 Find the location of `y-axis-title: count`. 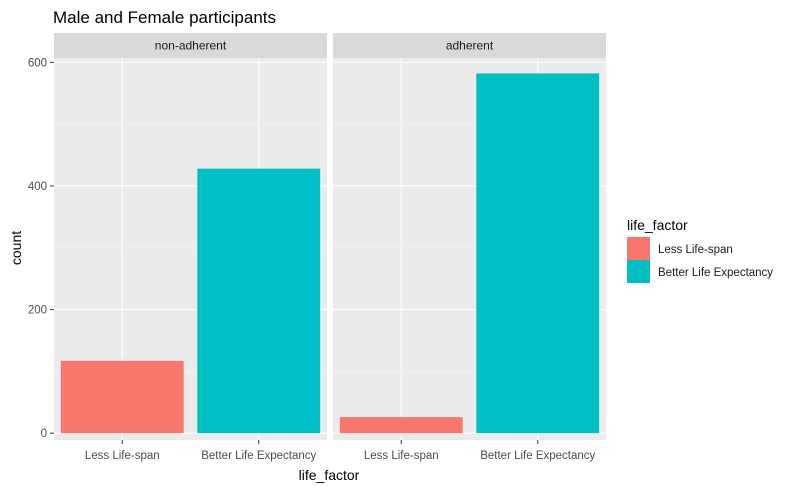

y-axis-title: count is located at coordinates (16, 248).